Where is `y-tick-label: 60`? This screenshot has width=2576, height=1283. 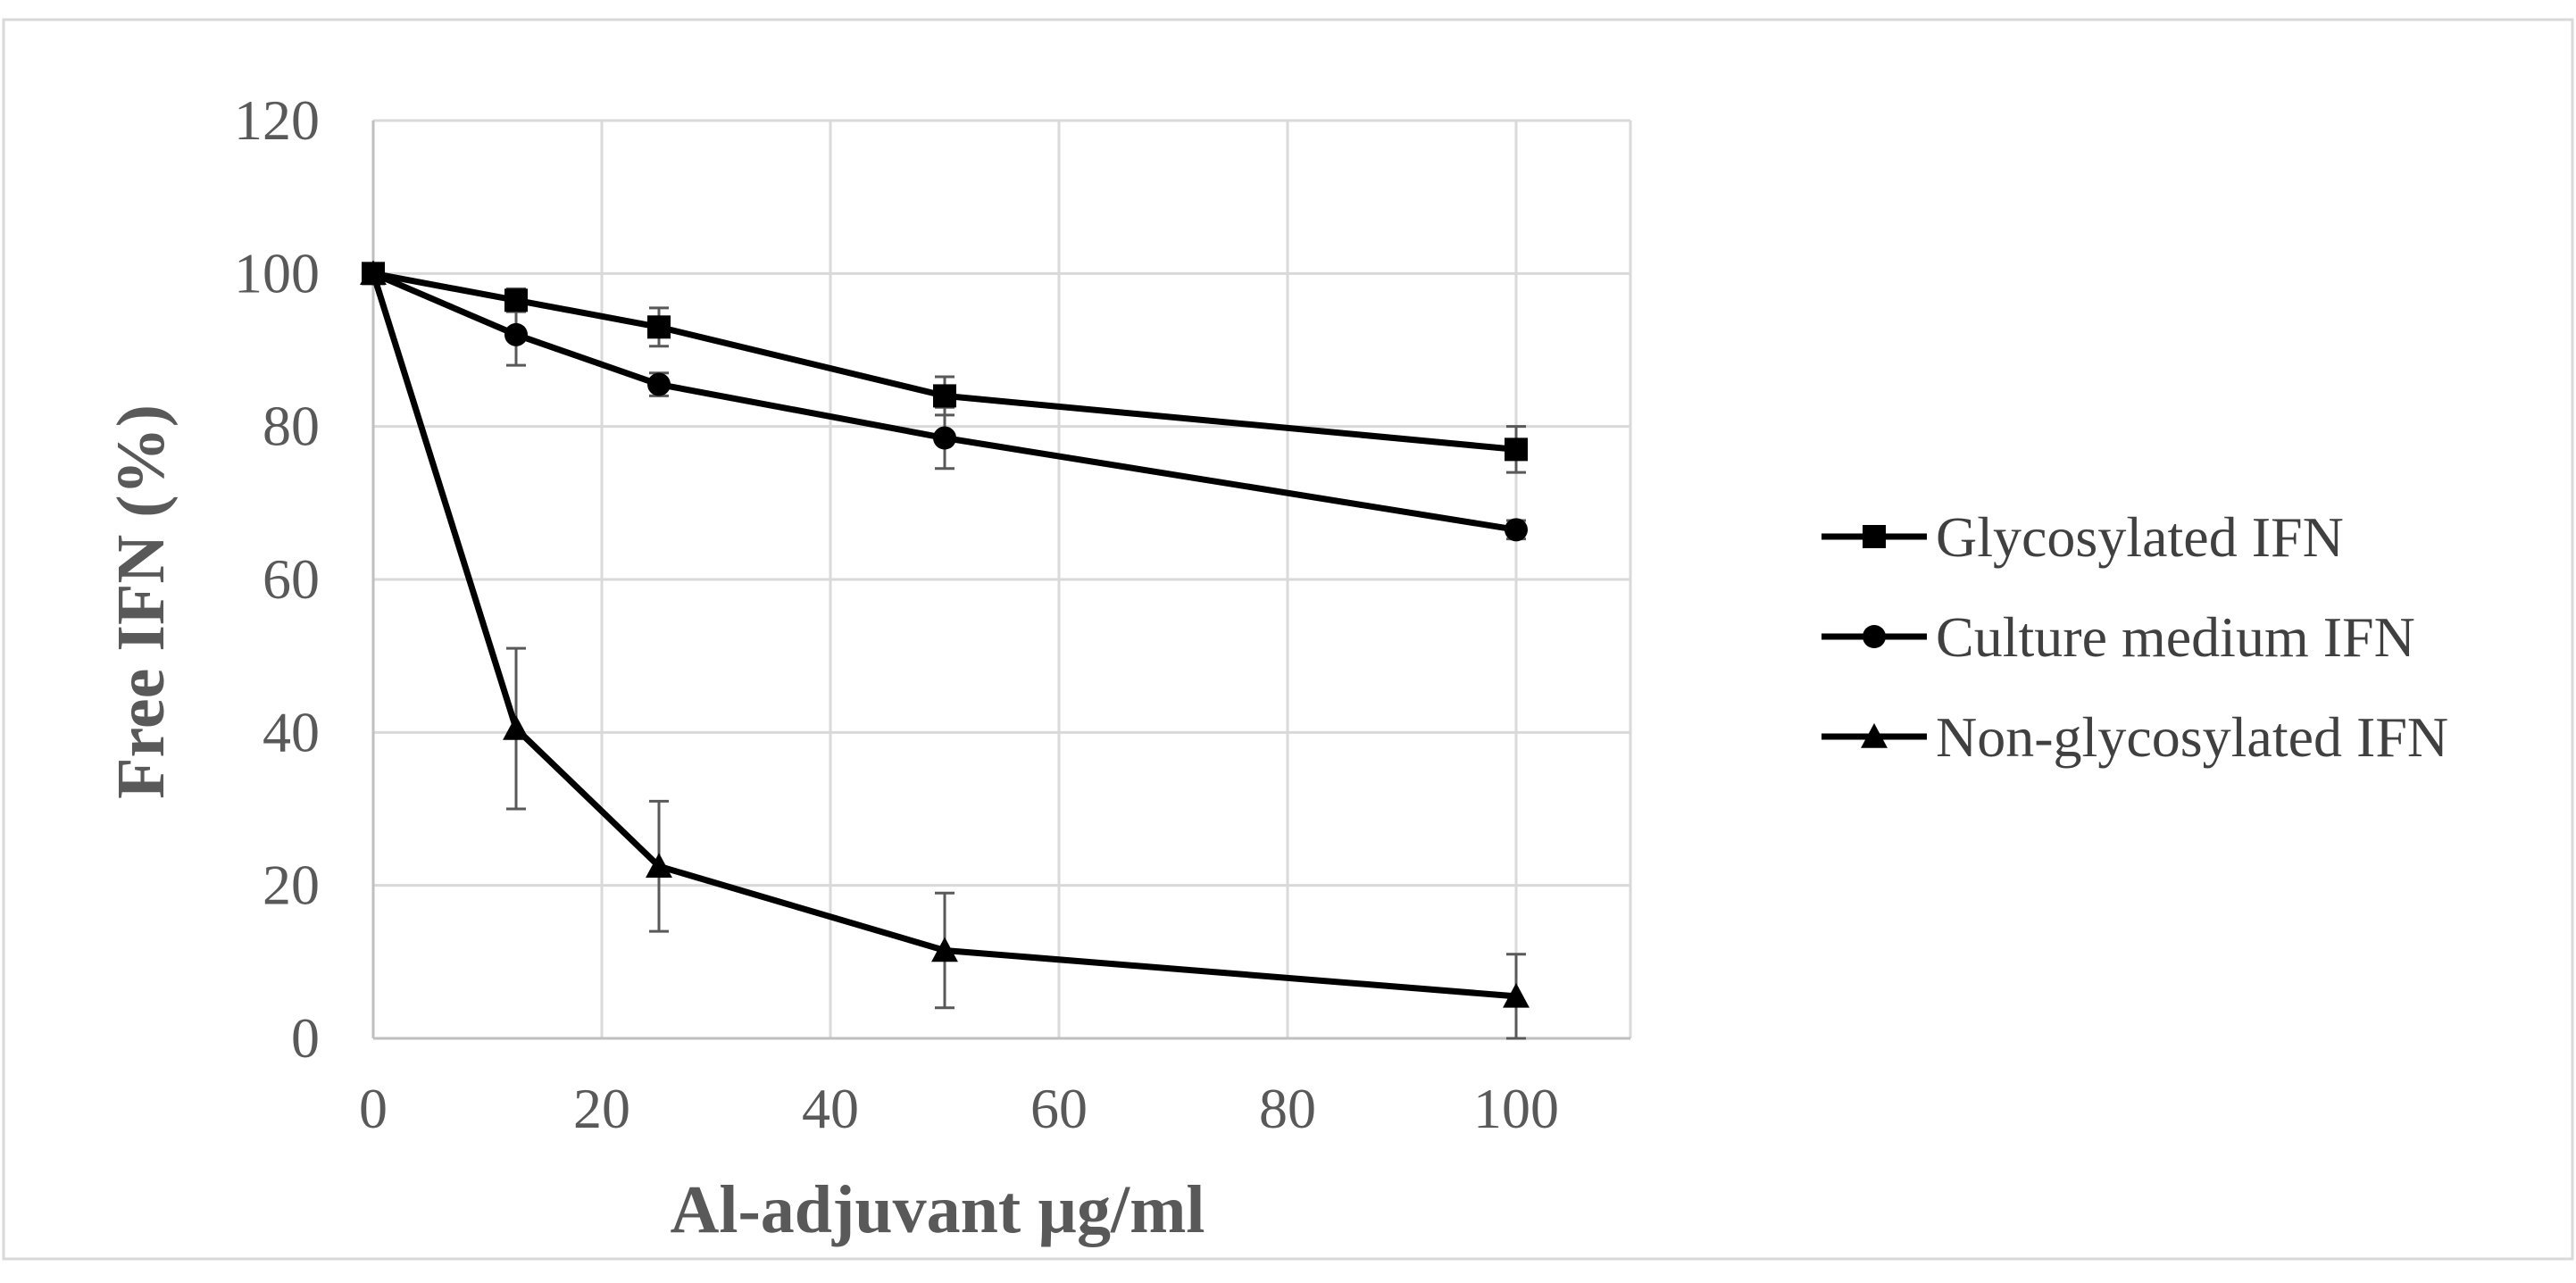
y-tick-label: 60 is located at coordinates (291, 579).